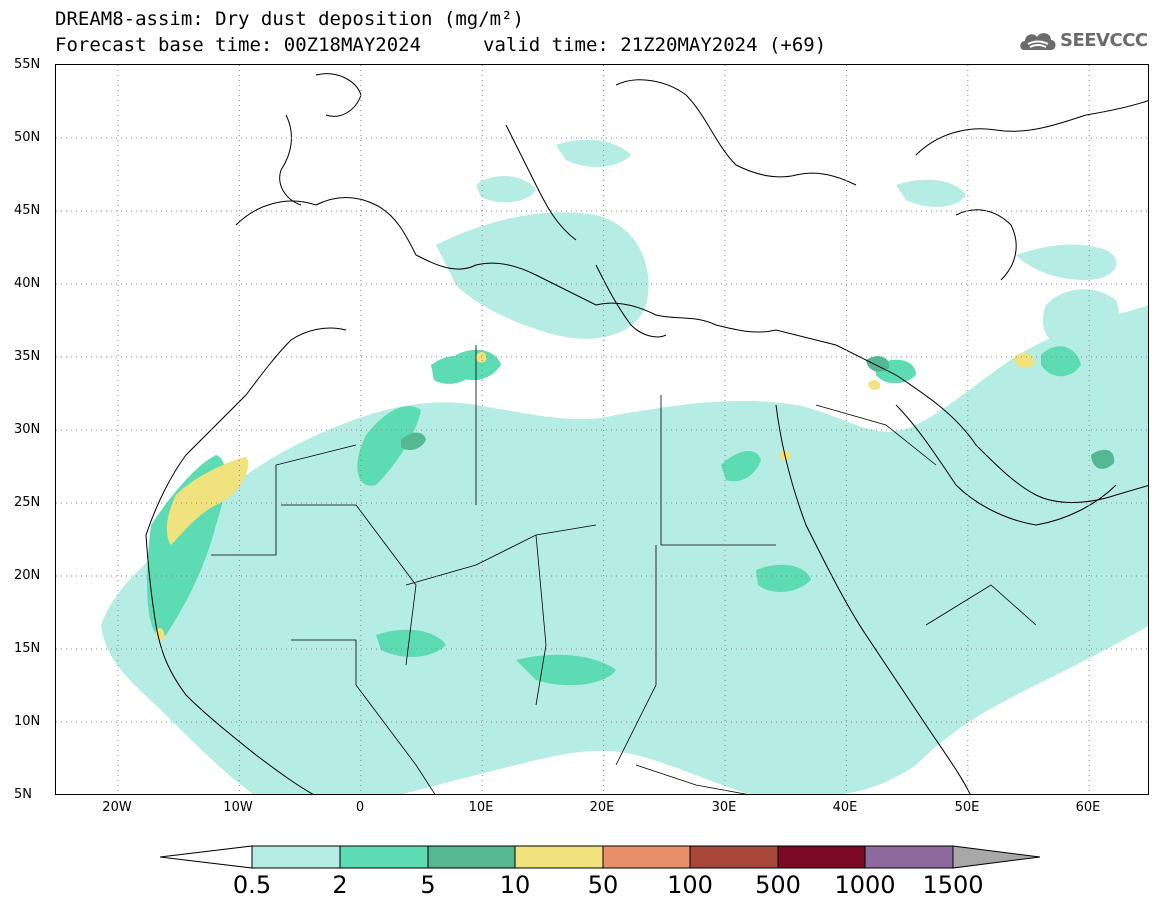 The width and height of the screenshot is (1165, 907). Describe the element at coordinates (1104, 40) in the screenshot. I see `logo-text: SEEVCCC` at that location.